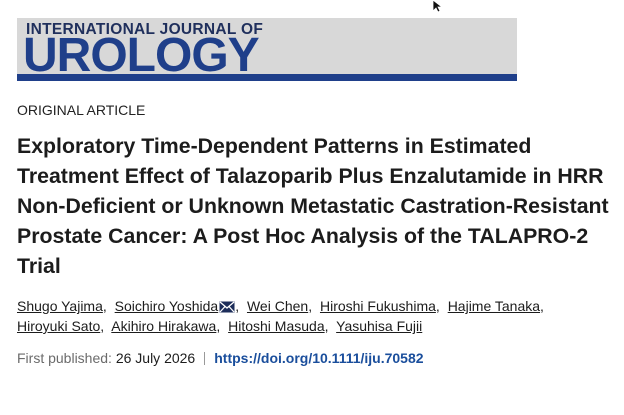 The height and width of the screenshot is (415, 624). I want to click on author: Soichiro Yoshida, so click(179, 306).